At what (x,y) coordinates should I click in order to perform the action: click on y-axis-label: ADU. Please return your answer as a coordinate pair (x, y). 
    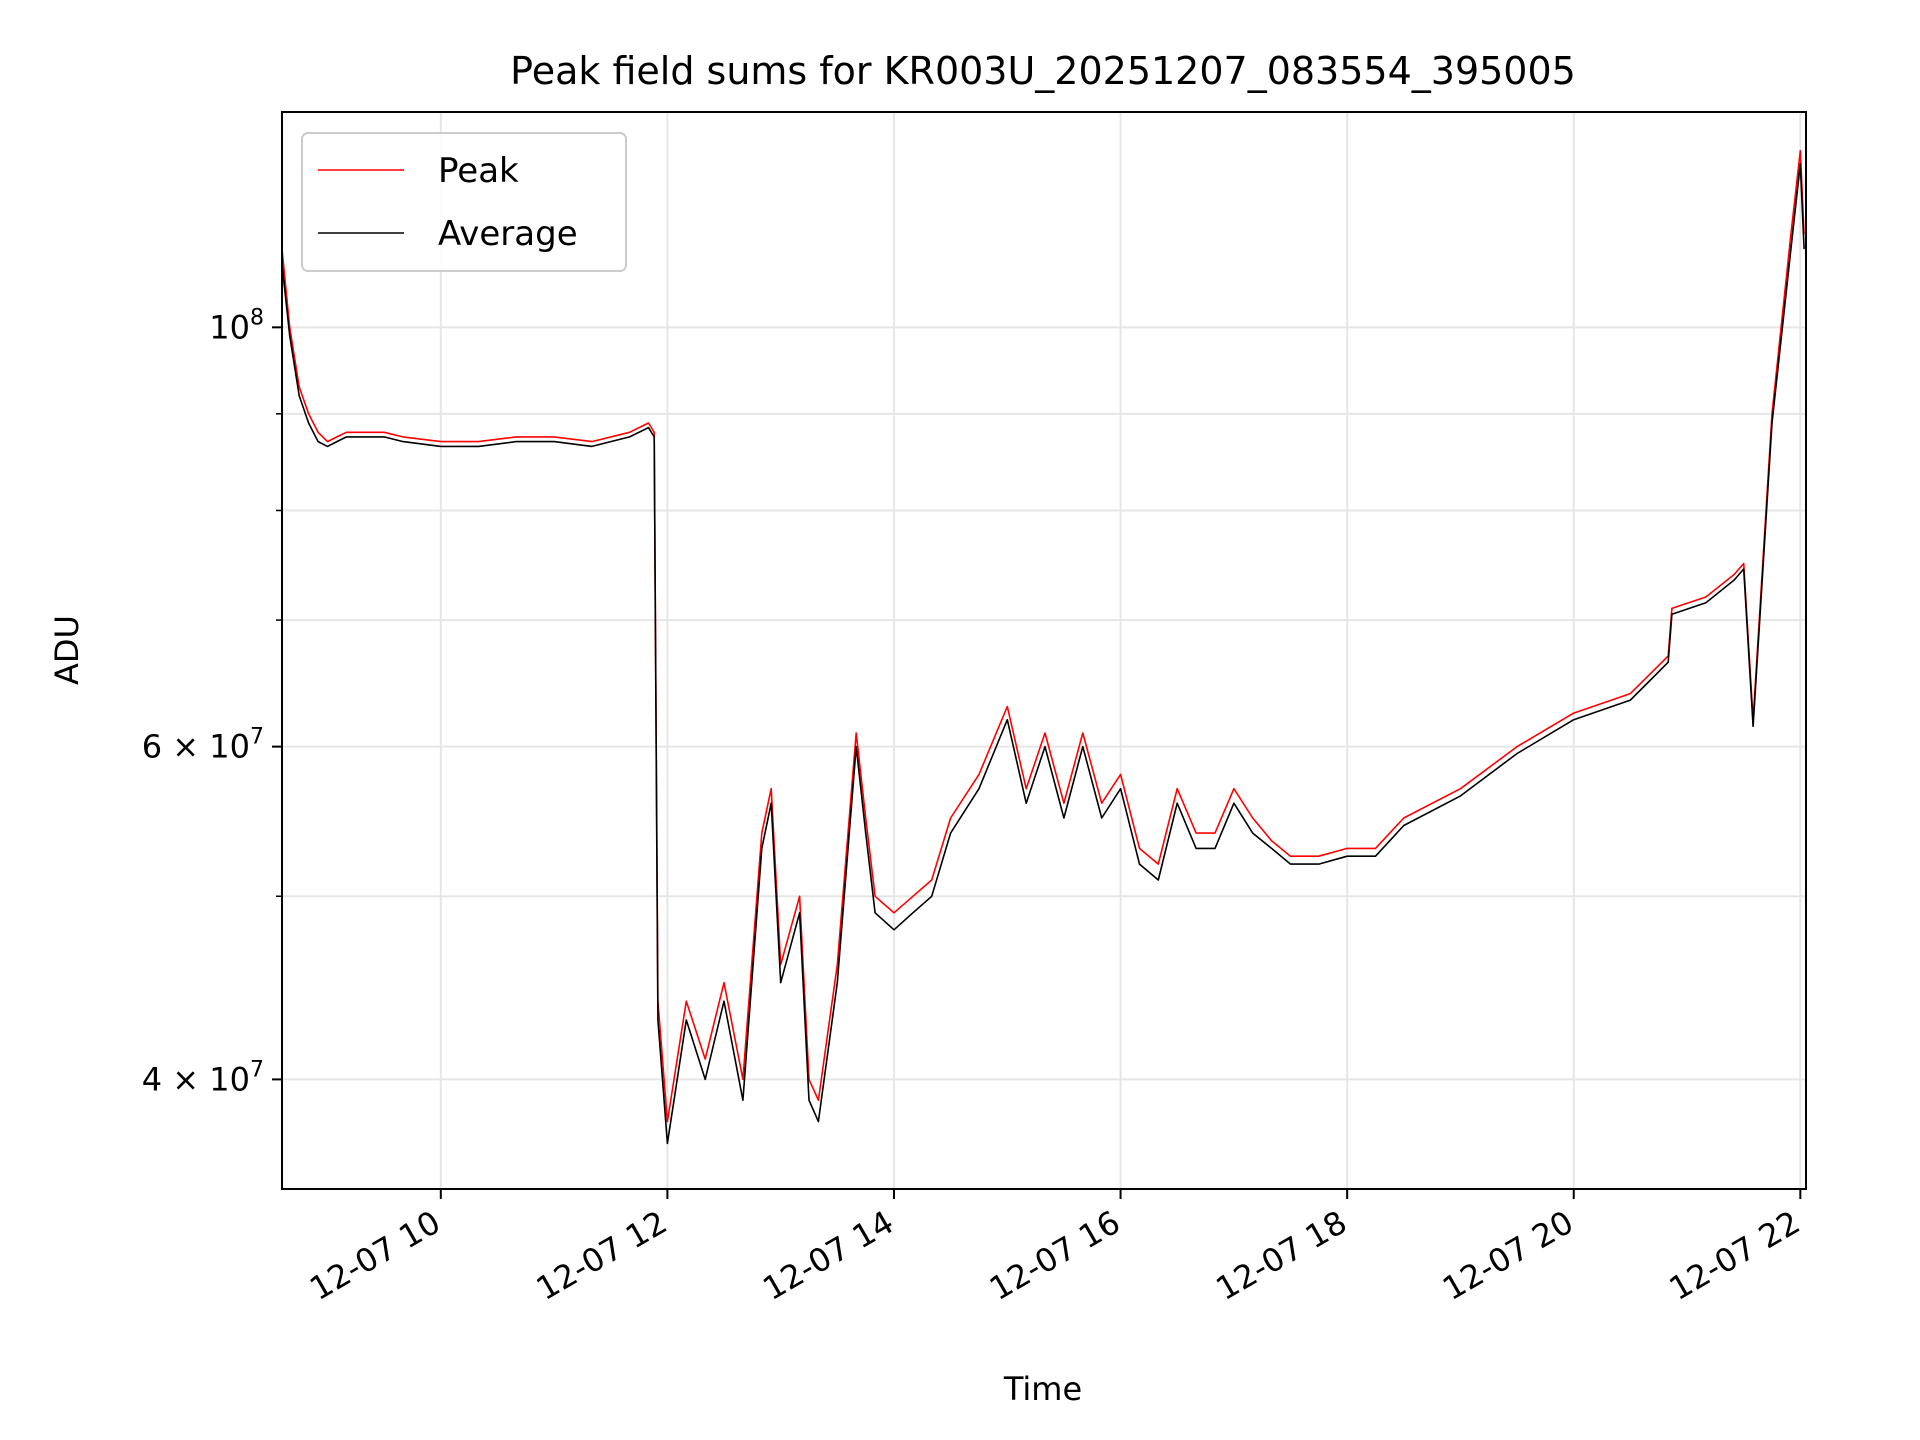
    Looking at the image, I should click on (67, 650).